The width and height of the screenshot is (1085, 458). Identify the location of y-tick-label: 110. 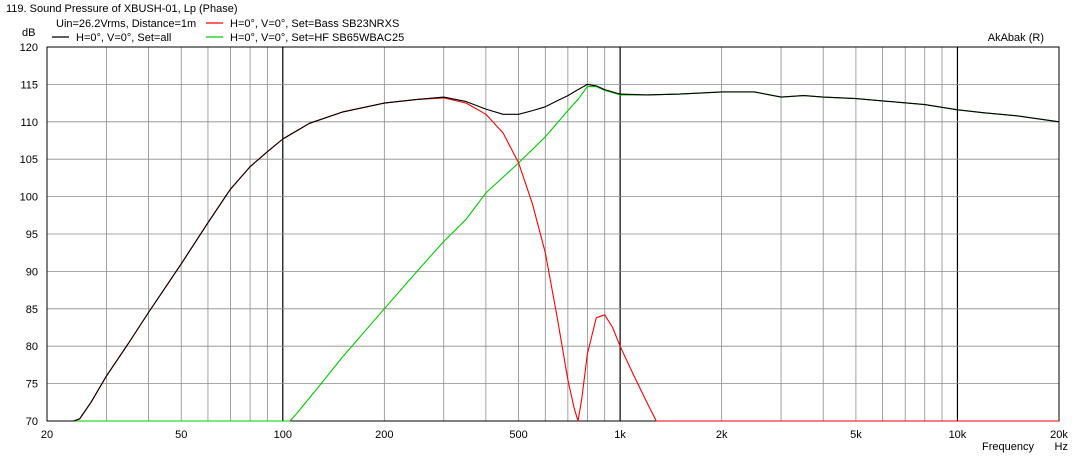
(29, 123).